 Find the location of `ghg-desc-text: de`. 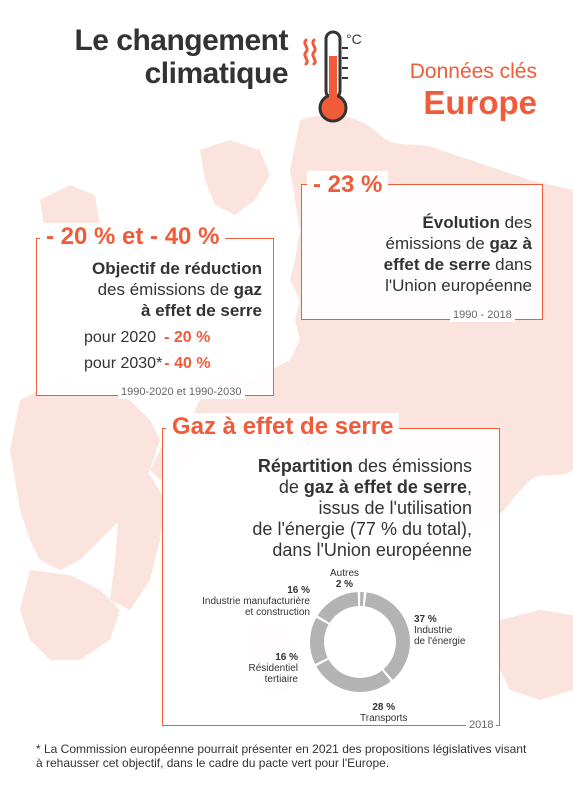

ghg-desc-text: de is located at coordinates (291, 487).